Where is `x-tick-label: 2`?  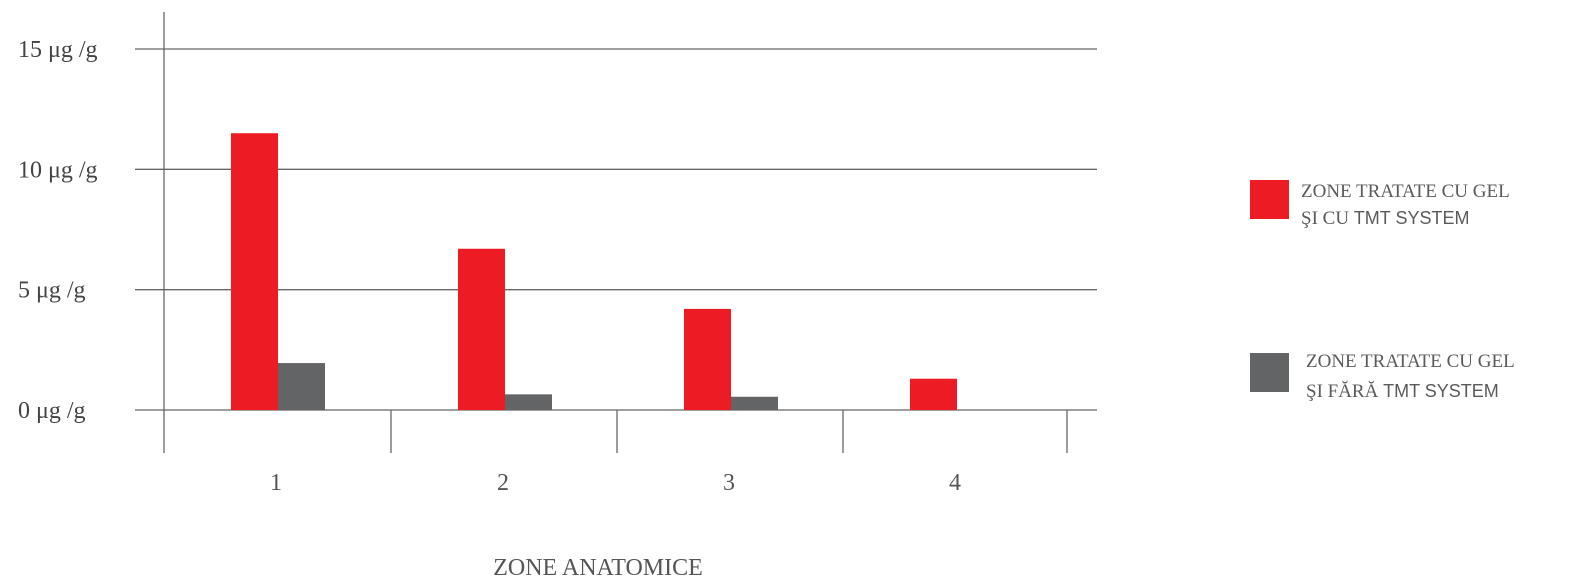
x-tick-label: 2 is located at coordinates (503, 483).